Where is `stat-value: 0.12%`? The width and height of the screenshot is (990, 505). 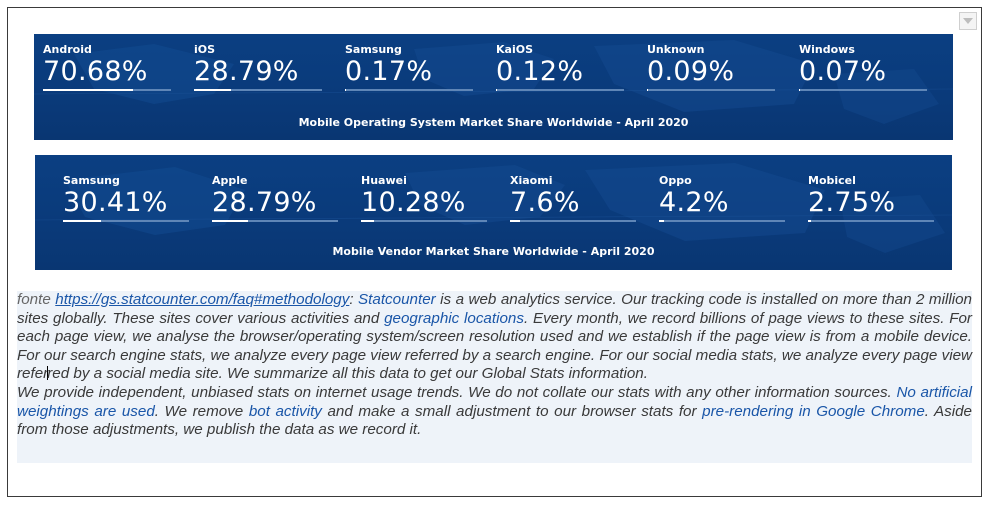 stat-value: 0.12% is located at coordinates (540, 71).